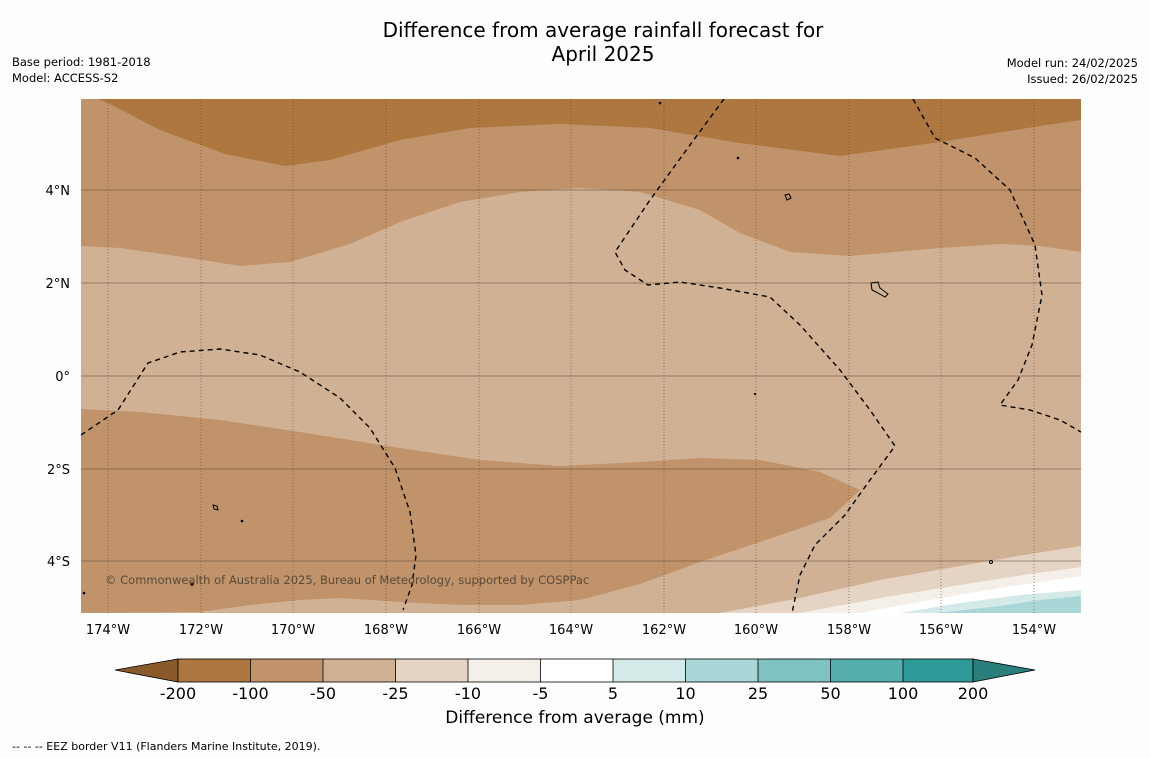 The height and width of the screenshot is (758, 1150). Describe the element at coordinates (58, 191) in the screenshot. I see `lat-label: 4°N` at that location.